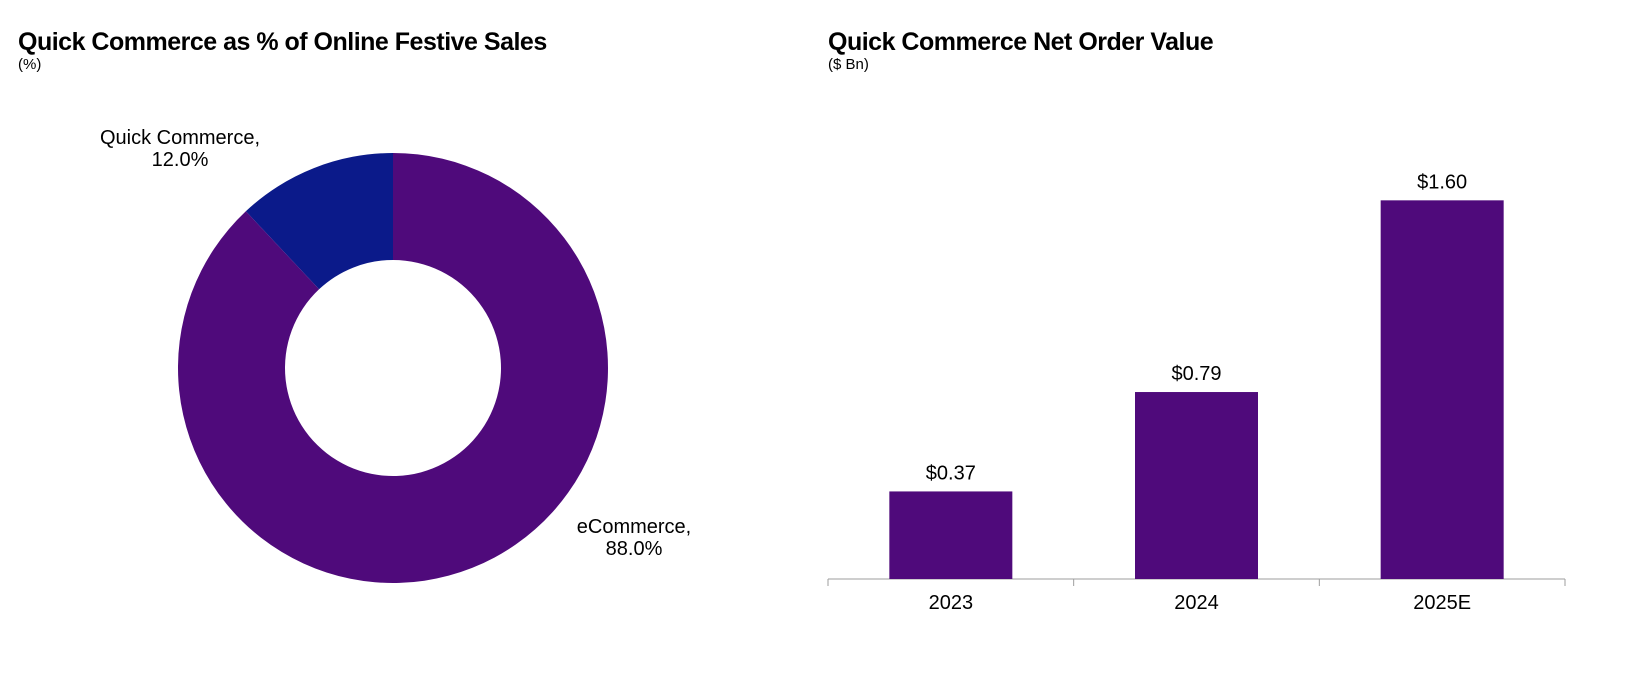 The image size is (1638, 674). Describe the element at coordinates (1196, 485) in the screenshot. I see `bar-2024` at that location.